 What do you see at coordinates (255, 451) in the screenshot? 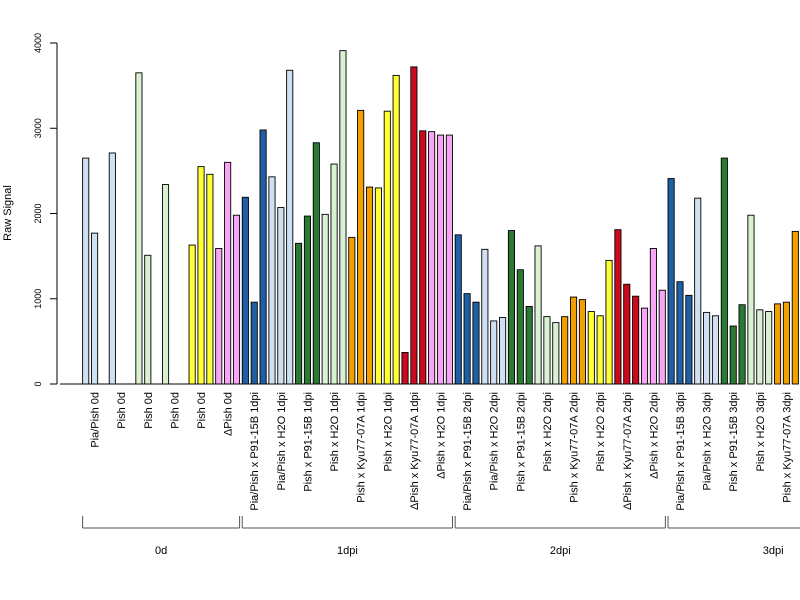
I see `bar-label: Pia/Pish x P91-15B 1dpi` at bounding box center [255, 451].